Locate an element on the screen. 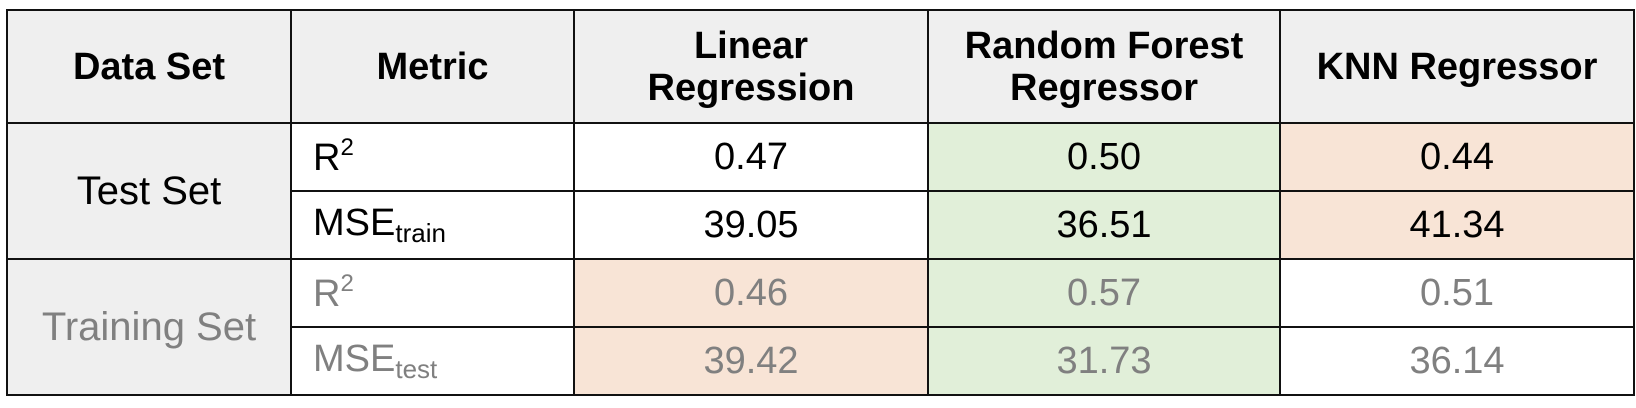  value-cell: 41.34 is located at coordinates (1457, 225).